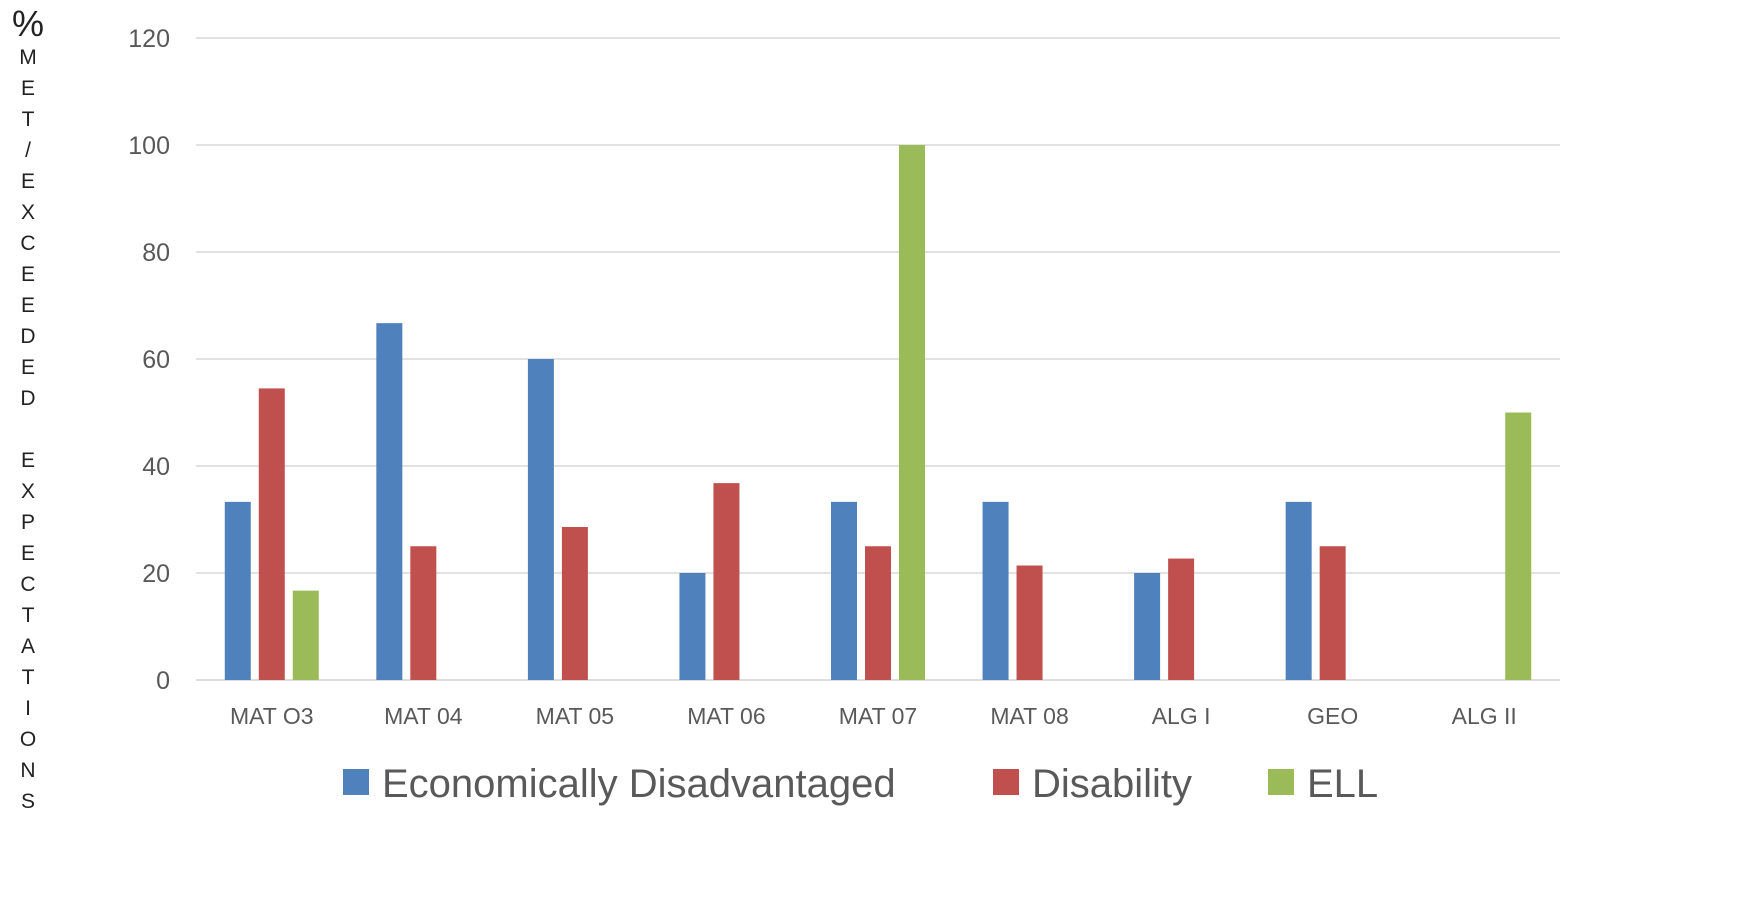 The image size is (1758, 923). I want to click on y-tick-label: 0, so click(163, 681).